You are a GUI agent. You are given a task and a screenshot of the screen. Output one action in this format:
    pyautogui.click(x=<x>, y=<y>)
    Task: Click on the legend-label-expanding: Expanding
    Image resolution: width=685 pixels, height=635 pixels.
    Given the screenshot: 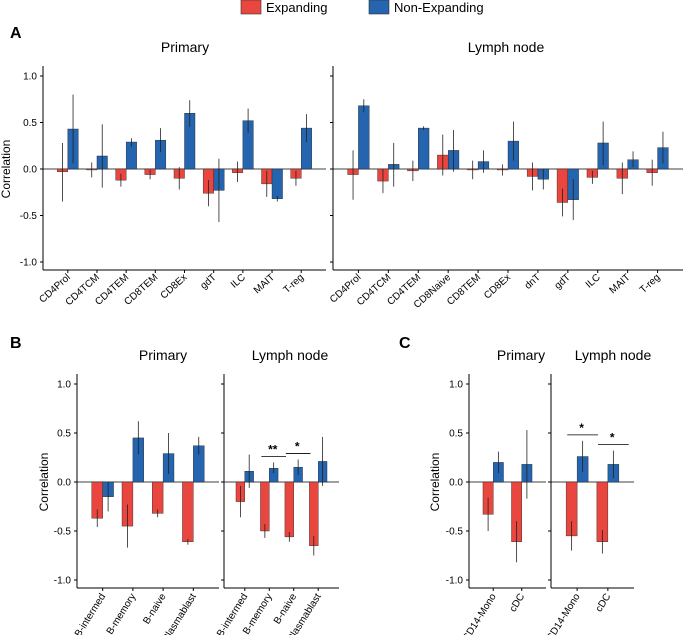 What is the action you would take?
    pyautogui.click(x=296, y=7)
    